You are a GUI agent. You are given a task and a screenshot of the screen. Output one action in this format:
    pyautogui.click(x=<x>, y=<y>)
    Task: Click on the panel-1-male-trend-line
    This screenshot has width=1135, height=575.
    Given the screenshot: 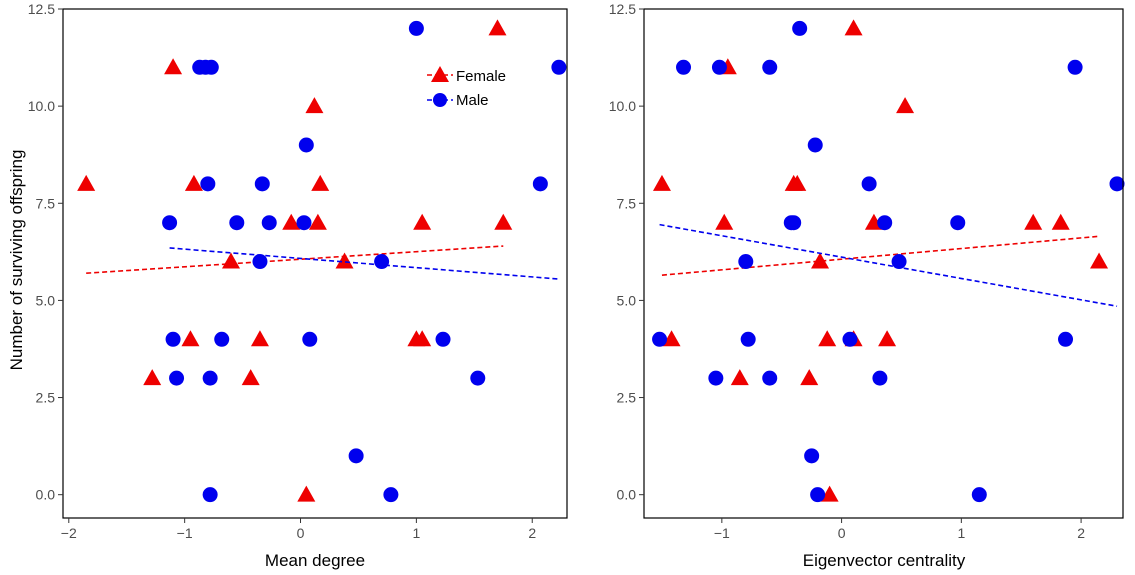 What is the action you would take?
    pyautogui.click(x=364, y=263)
    